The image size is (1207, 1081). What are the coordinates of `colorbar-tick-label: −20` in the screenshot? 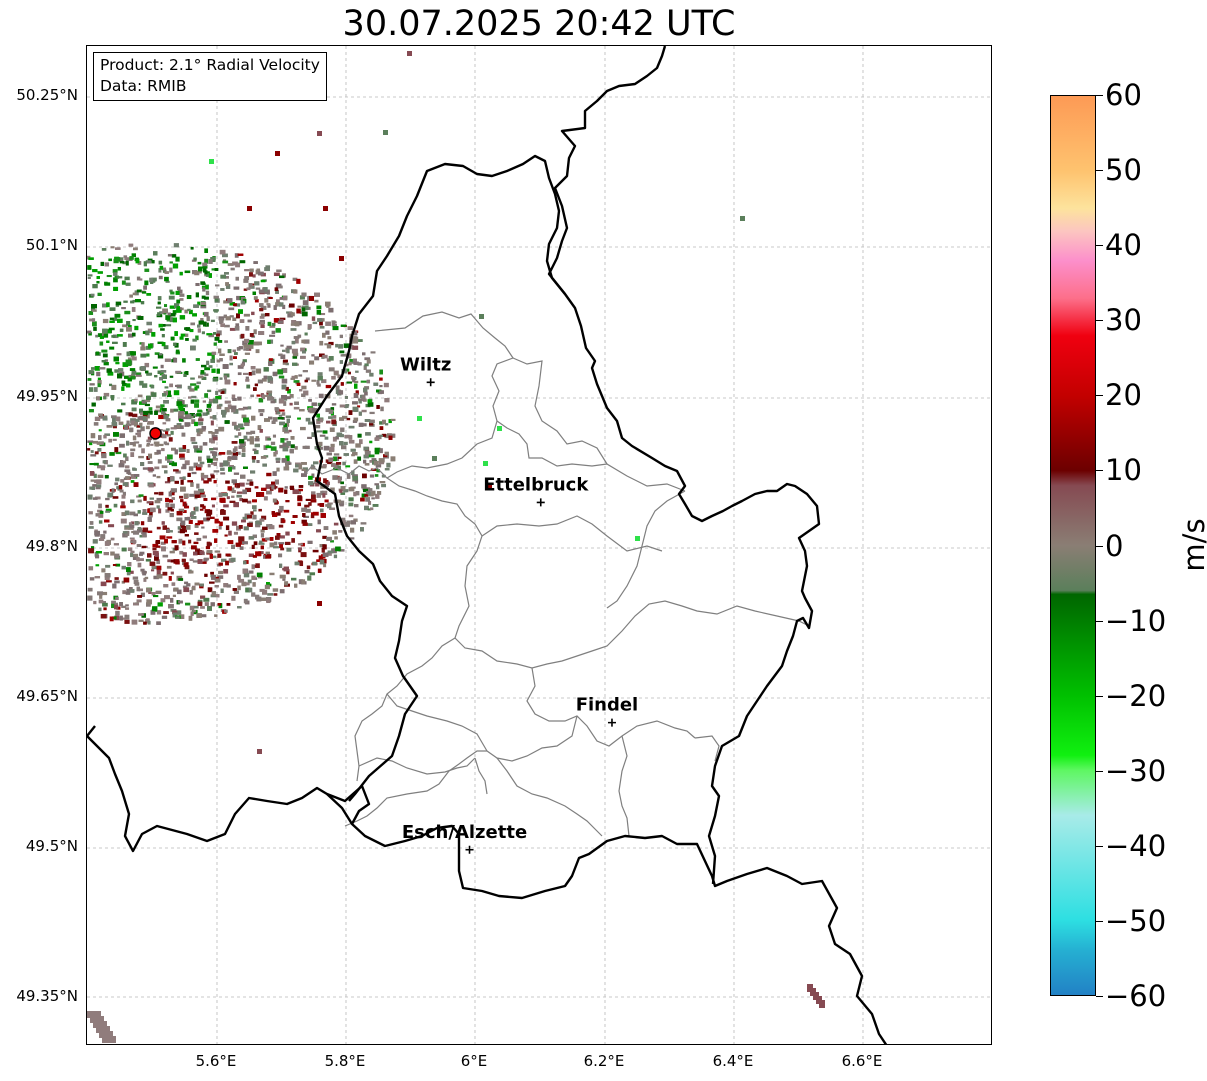 It's located at (1136, 695).